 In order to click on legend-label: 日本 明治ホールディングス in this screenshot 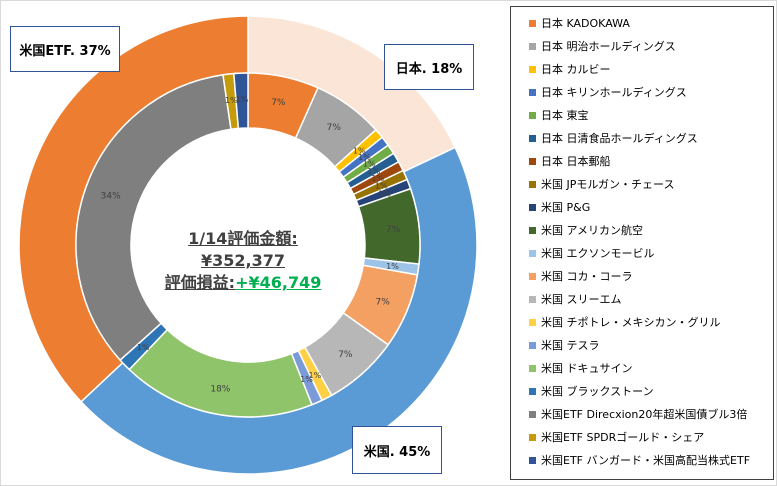, I will do `click(608, 46)`.